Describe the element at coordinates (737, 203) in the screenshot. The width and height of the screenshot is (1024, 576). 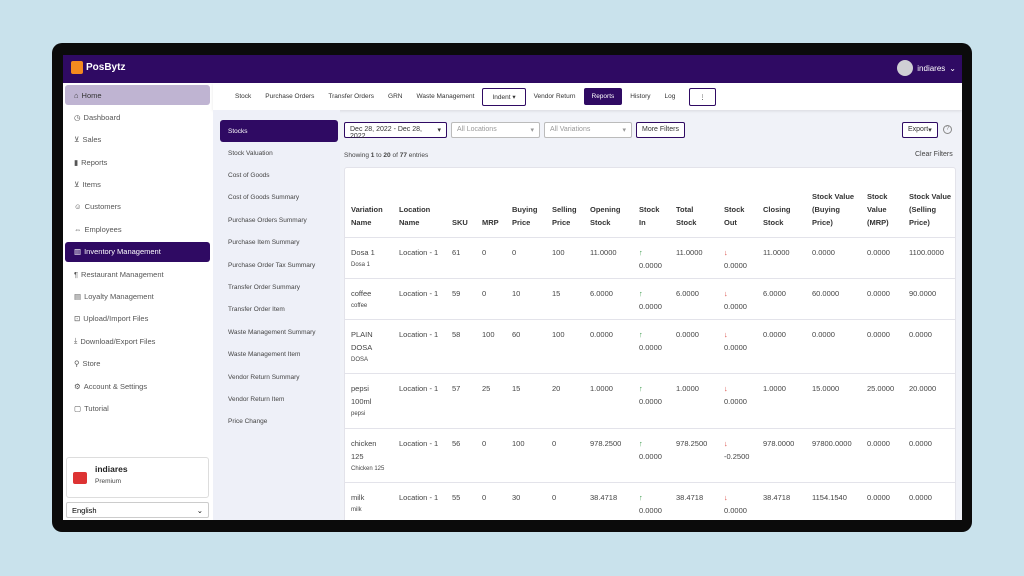
I see `column-header: Stock Out` at that location.